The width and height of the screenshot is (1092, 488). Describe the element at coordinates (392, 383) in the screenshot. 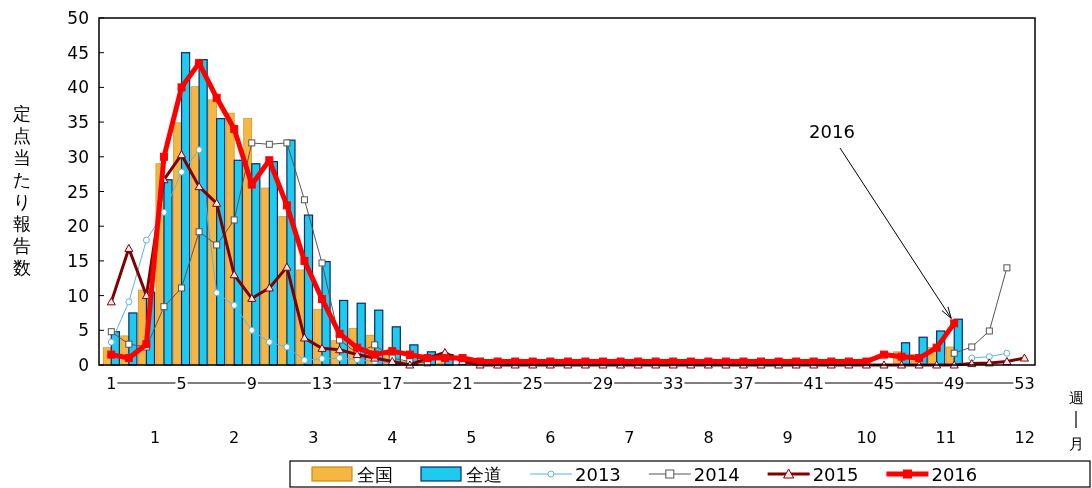

I see `x-tick-label: 17` at that location.